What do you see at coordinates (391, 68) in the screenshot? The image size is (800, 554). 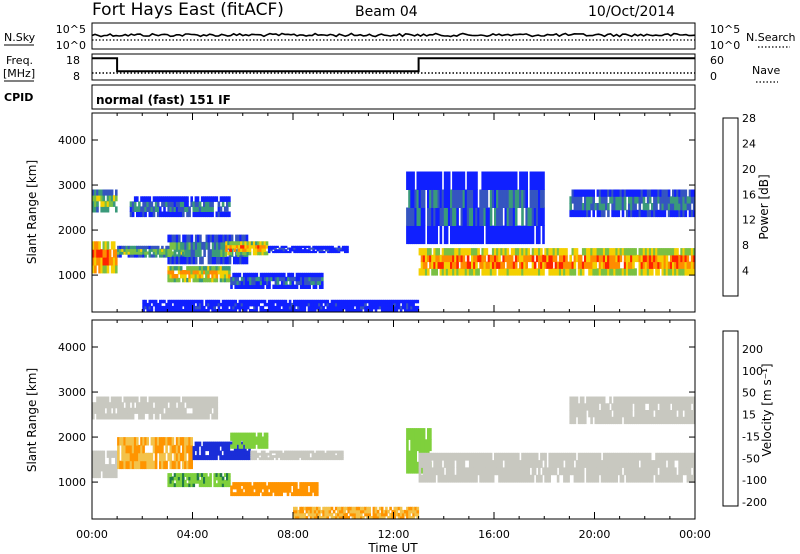 I see `freq-panel: Freq. [MHz] 18 8 60 0 Nave` at bounding box center [391, 68].